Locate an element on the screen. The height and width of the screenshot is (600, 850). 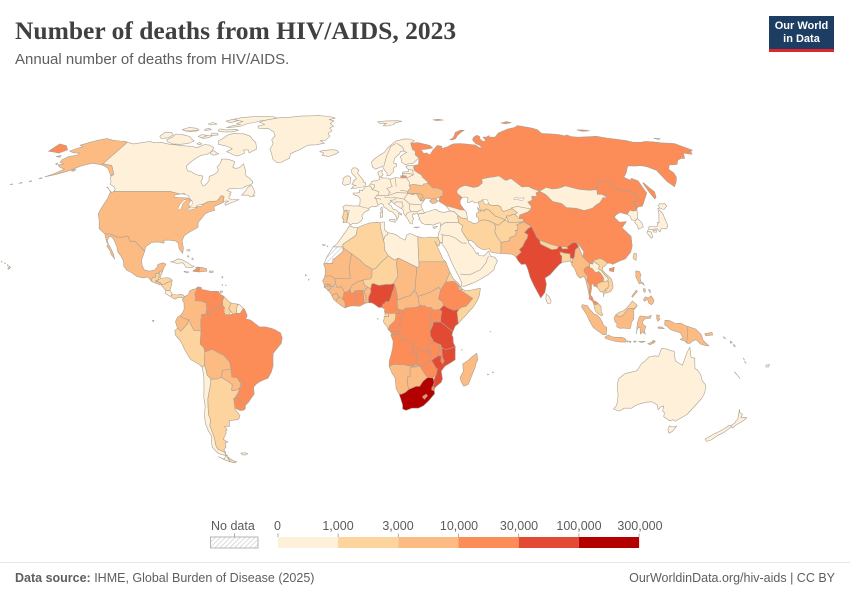
svg-text: 100,000 is located at coordinates (578, 526).